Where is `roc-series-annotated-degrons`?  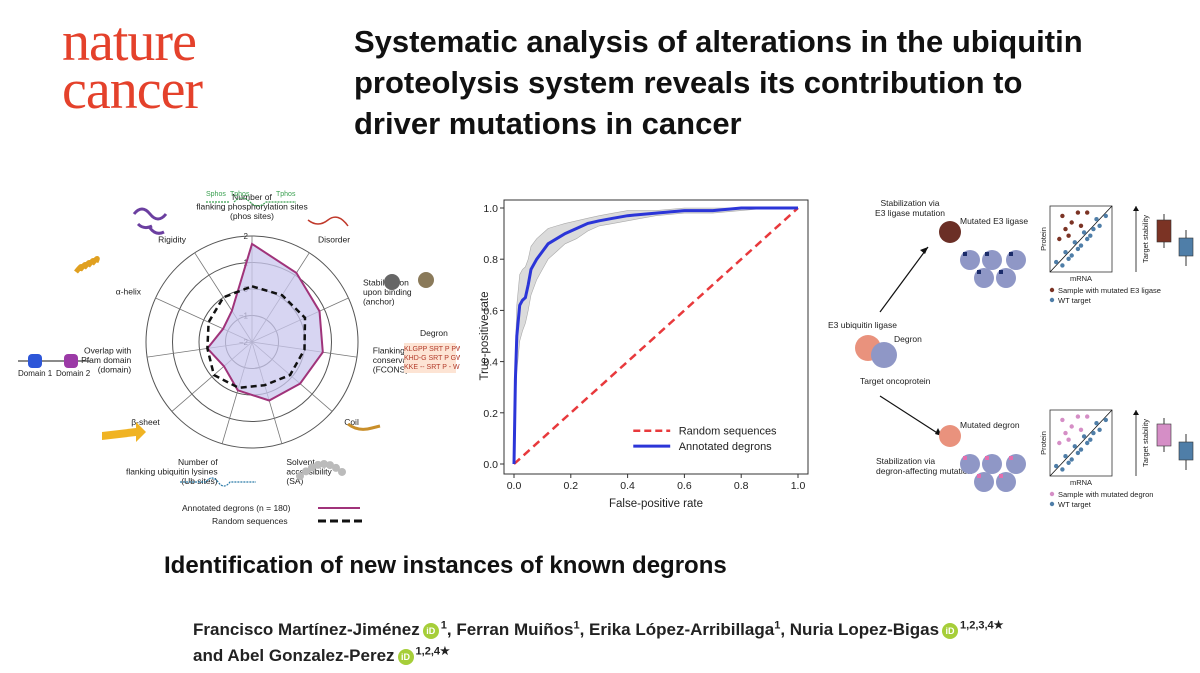
roc-series-annotated-degrons is located at coordinates (655, 335).